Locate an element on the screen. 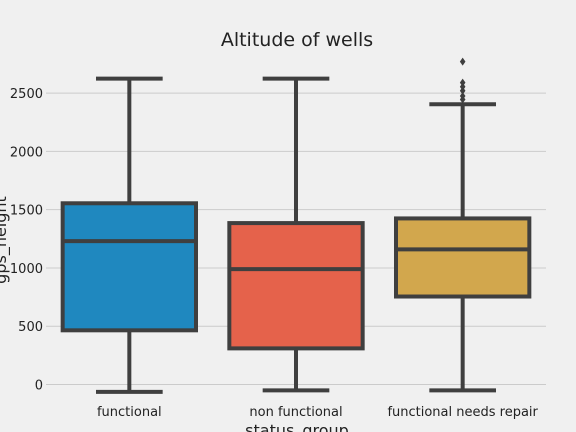  y-tick-label: 0 is located at coordinates (39, 386).